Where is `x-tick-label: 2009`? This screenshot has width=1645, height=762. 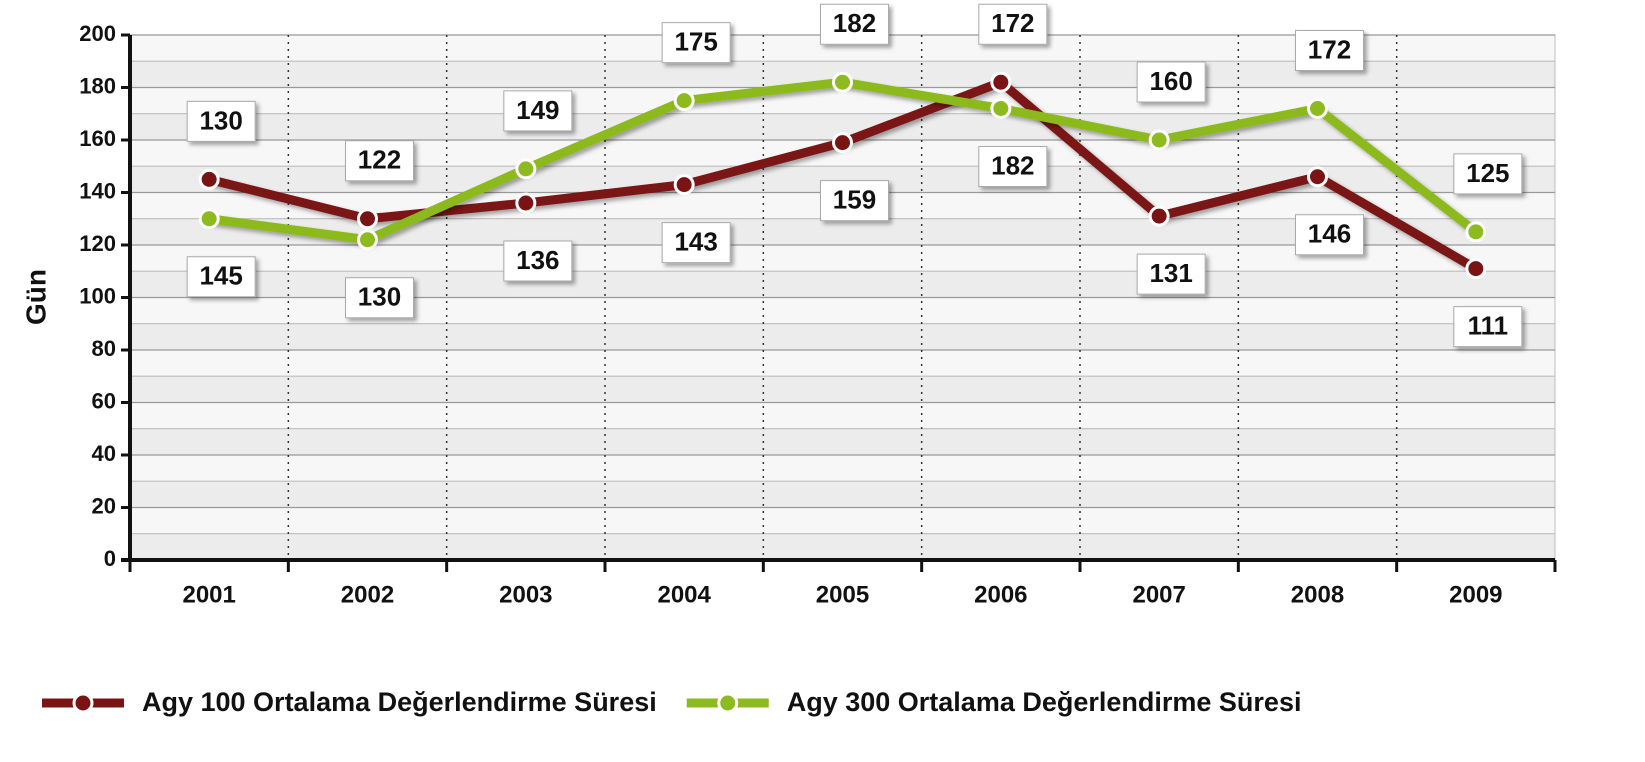
x-tick-label: 2009 is located at coordinates (1475, 594).